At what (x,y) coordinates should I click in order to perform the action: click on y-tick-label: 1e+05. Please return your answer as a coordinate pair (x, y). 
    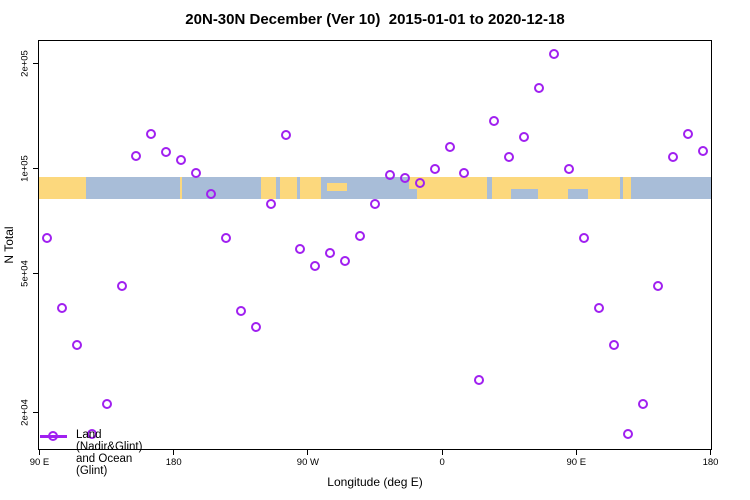
    Looking at the image, I should click on (25, 168).